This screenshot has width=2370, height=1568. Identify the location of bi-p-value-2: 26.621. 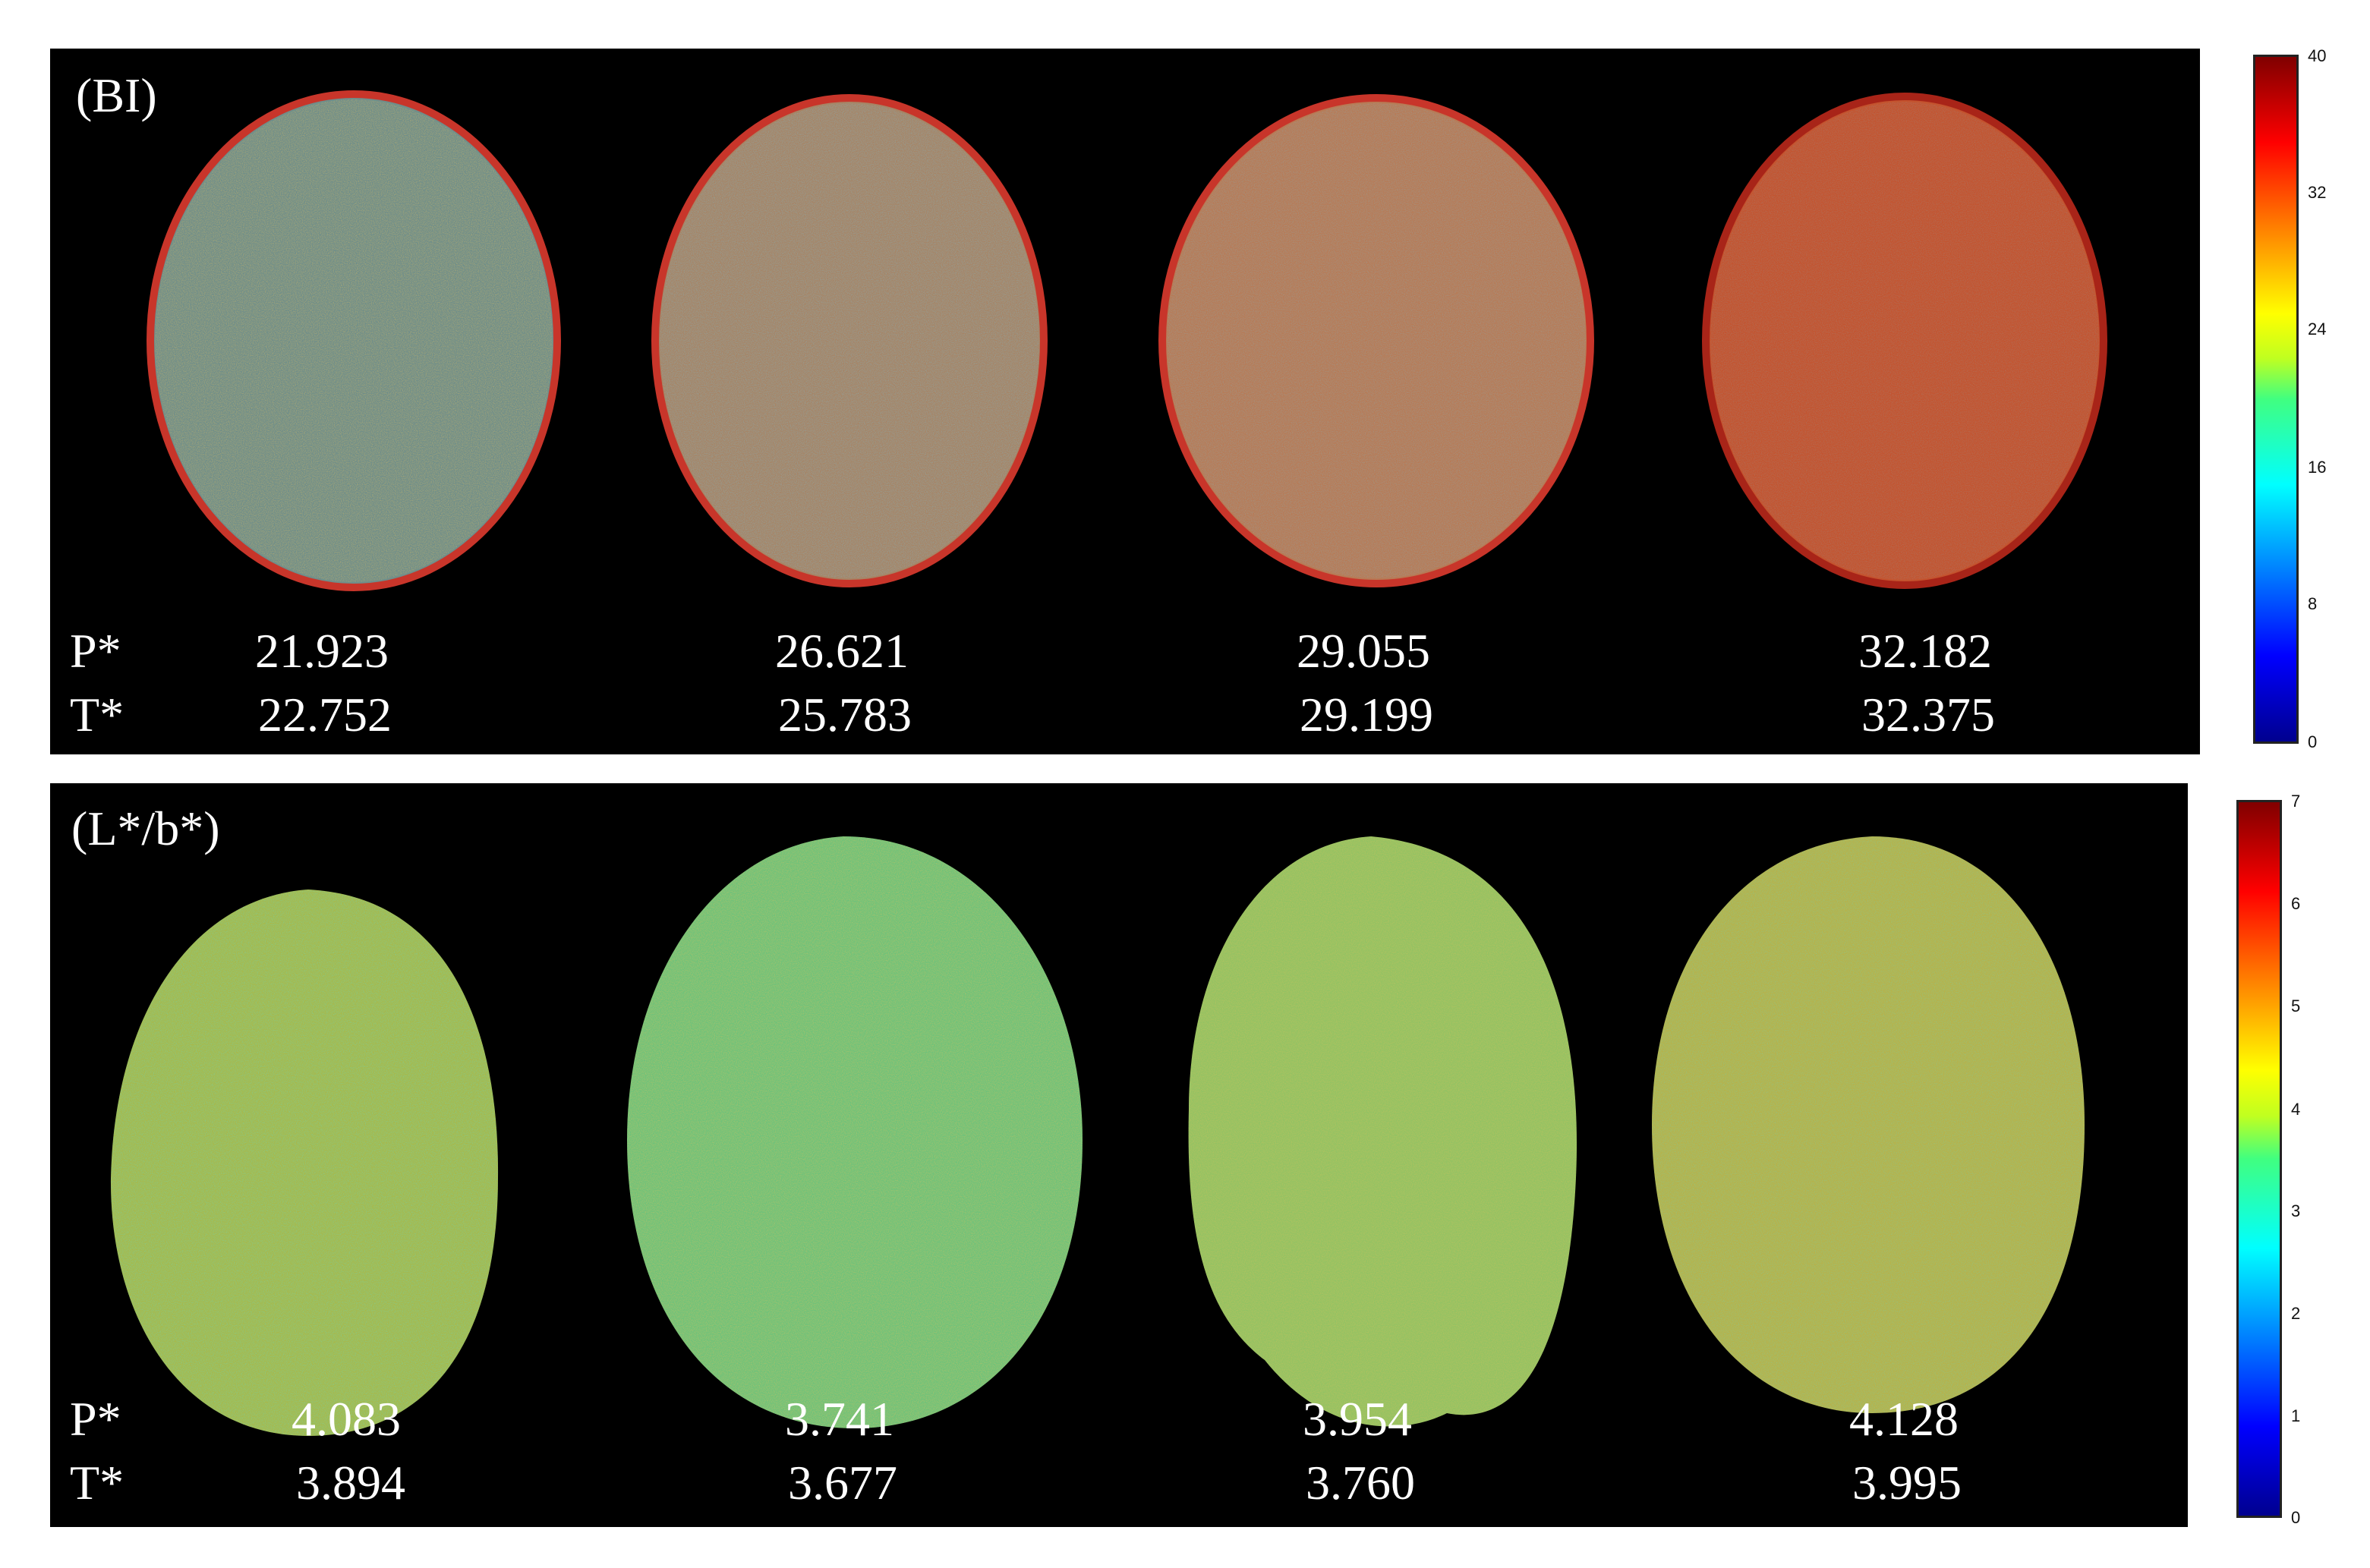
(842, 651).